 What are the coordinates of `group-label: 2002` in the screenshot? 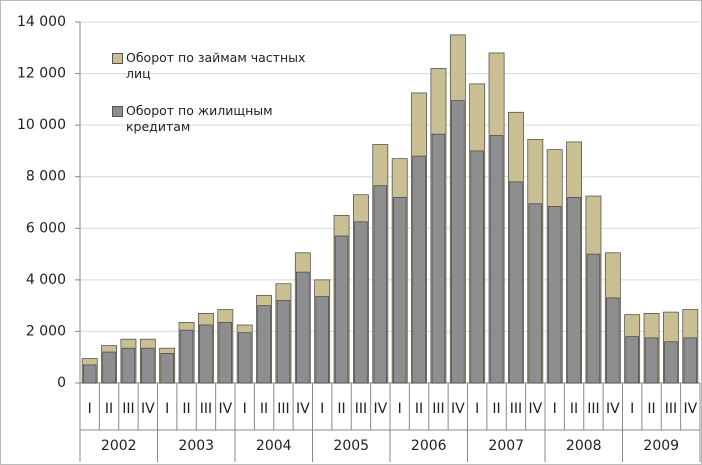 It's located at (119, 446).